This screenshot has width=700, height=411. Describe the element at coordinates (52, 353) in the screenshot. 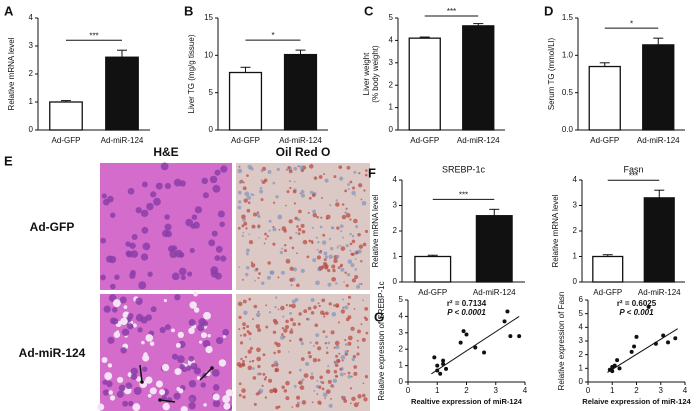

I see `row-label: Ad-miR-124` at that location.